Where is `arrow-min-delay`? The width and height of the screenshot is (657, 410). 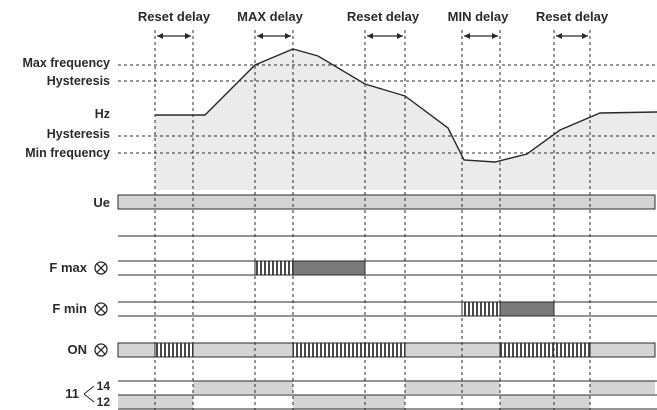
arrow-min-delay is located at coordinates (481, 36).